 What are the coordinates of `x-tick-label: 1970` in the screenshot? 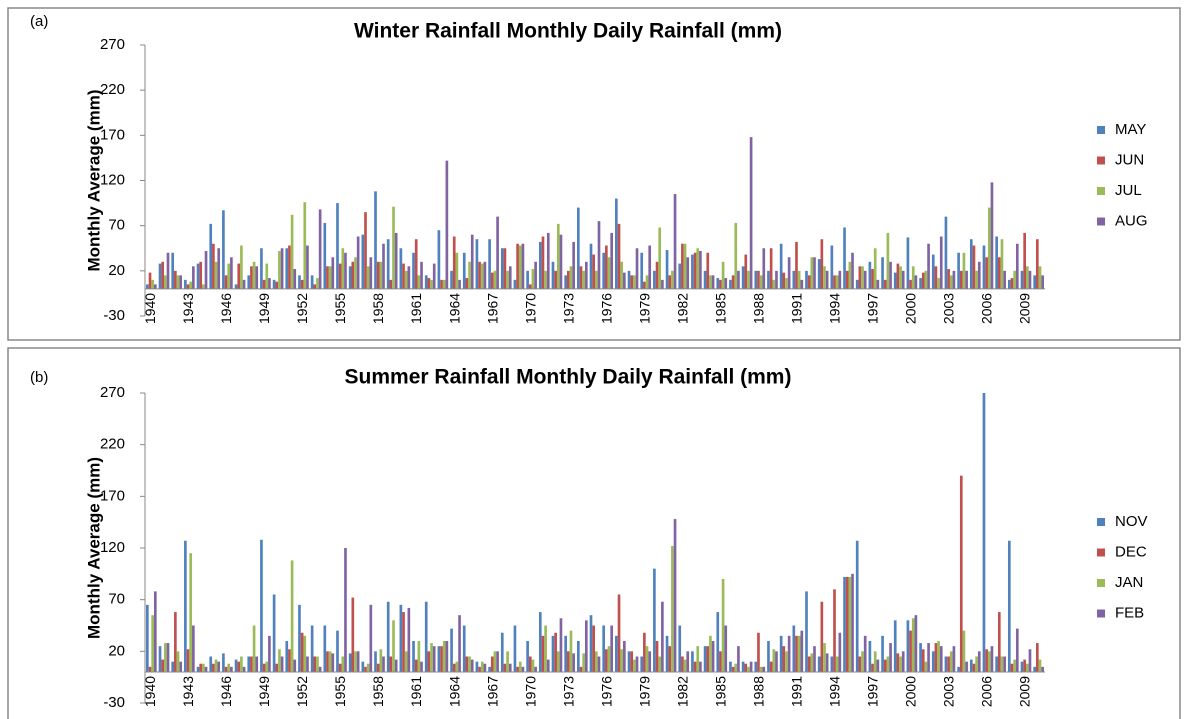 It's located at (530, 308).